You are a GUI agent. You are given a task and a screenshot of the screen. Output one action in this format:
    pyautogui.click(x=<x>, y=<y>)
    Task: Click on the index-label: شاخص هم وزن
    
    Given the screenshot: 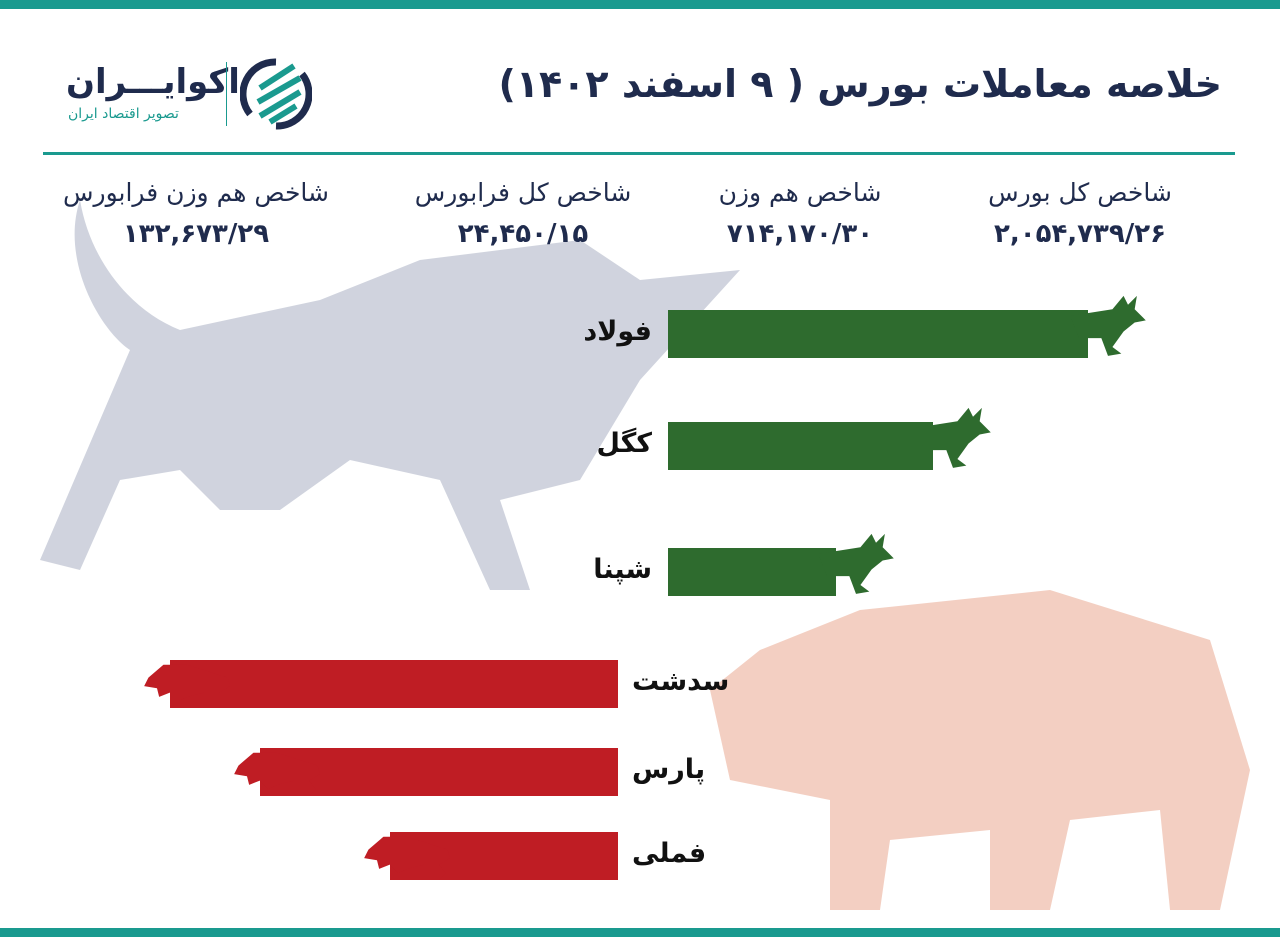 What is the action you would take?
    pyautogui.click(x=800, y=192)
    